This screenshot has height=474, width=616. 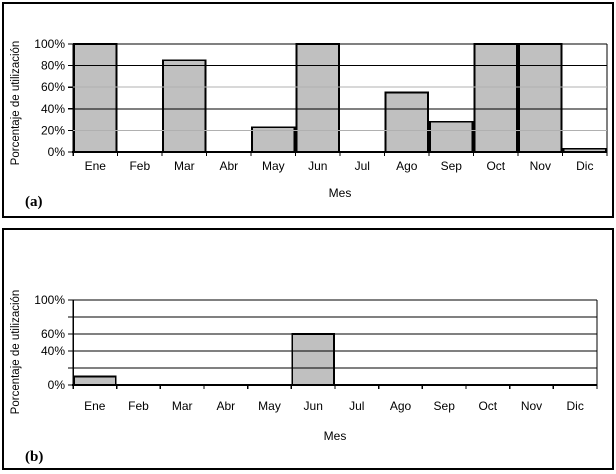 I want to click on y-tick-label-20: 20%, so click(x=53, y=130).